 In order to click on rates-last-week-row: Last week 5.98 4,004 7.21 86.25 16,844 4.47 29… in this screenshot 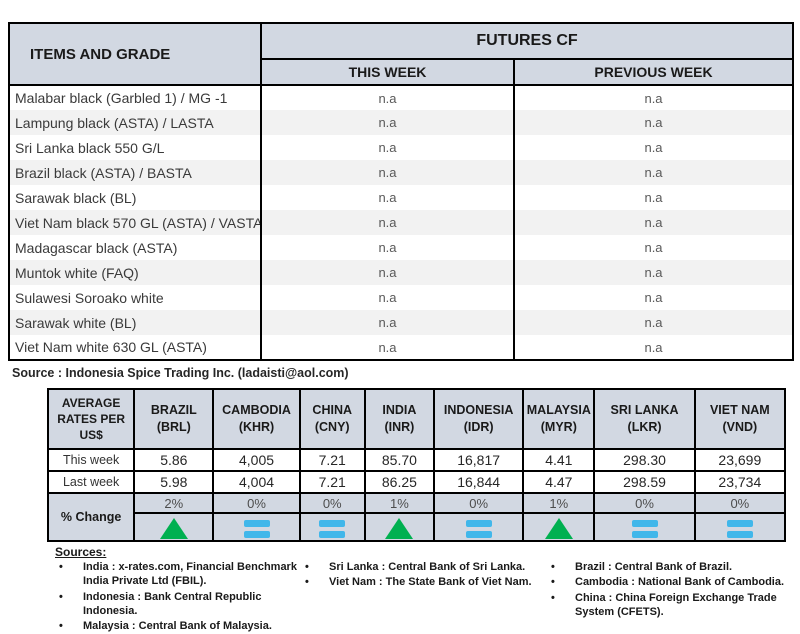, I will do `click(416, 482)`.